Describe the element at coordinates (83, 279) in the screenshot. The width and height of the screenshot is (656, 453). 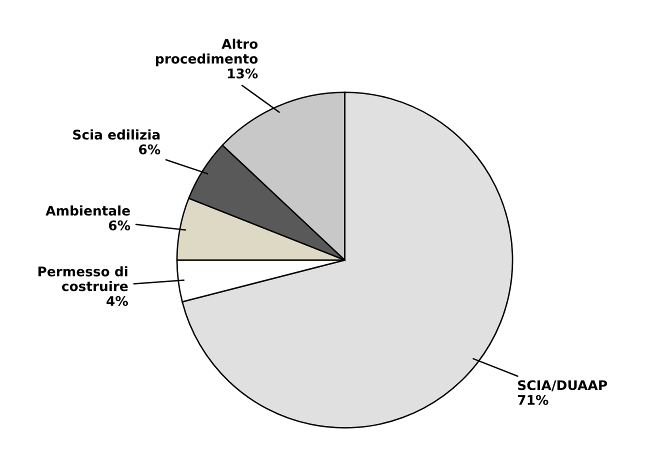
I see `slice-label: Permesso di costruire` at that location.